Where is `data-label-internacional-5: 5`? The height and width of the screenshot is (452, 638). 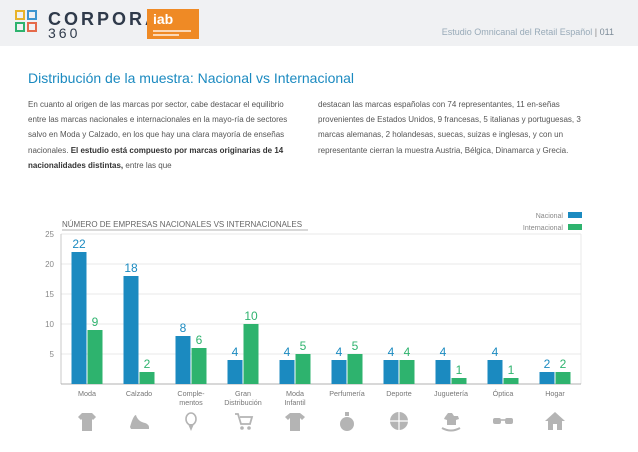 data-label-internacional-5: 5 is located at coordinates (355, 346).